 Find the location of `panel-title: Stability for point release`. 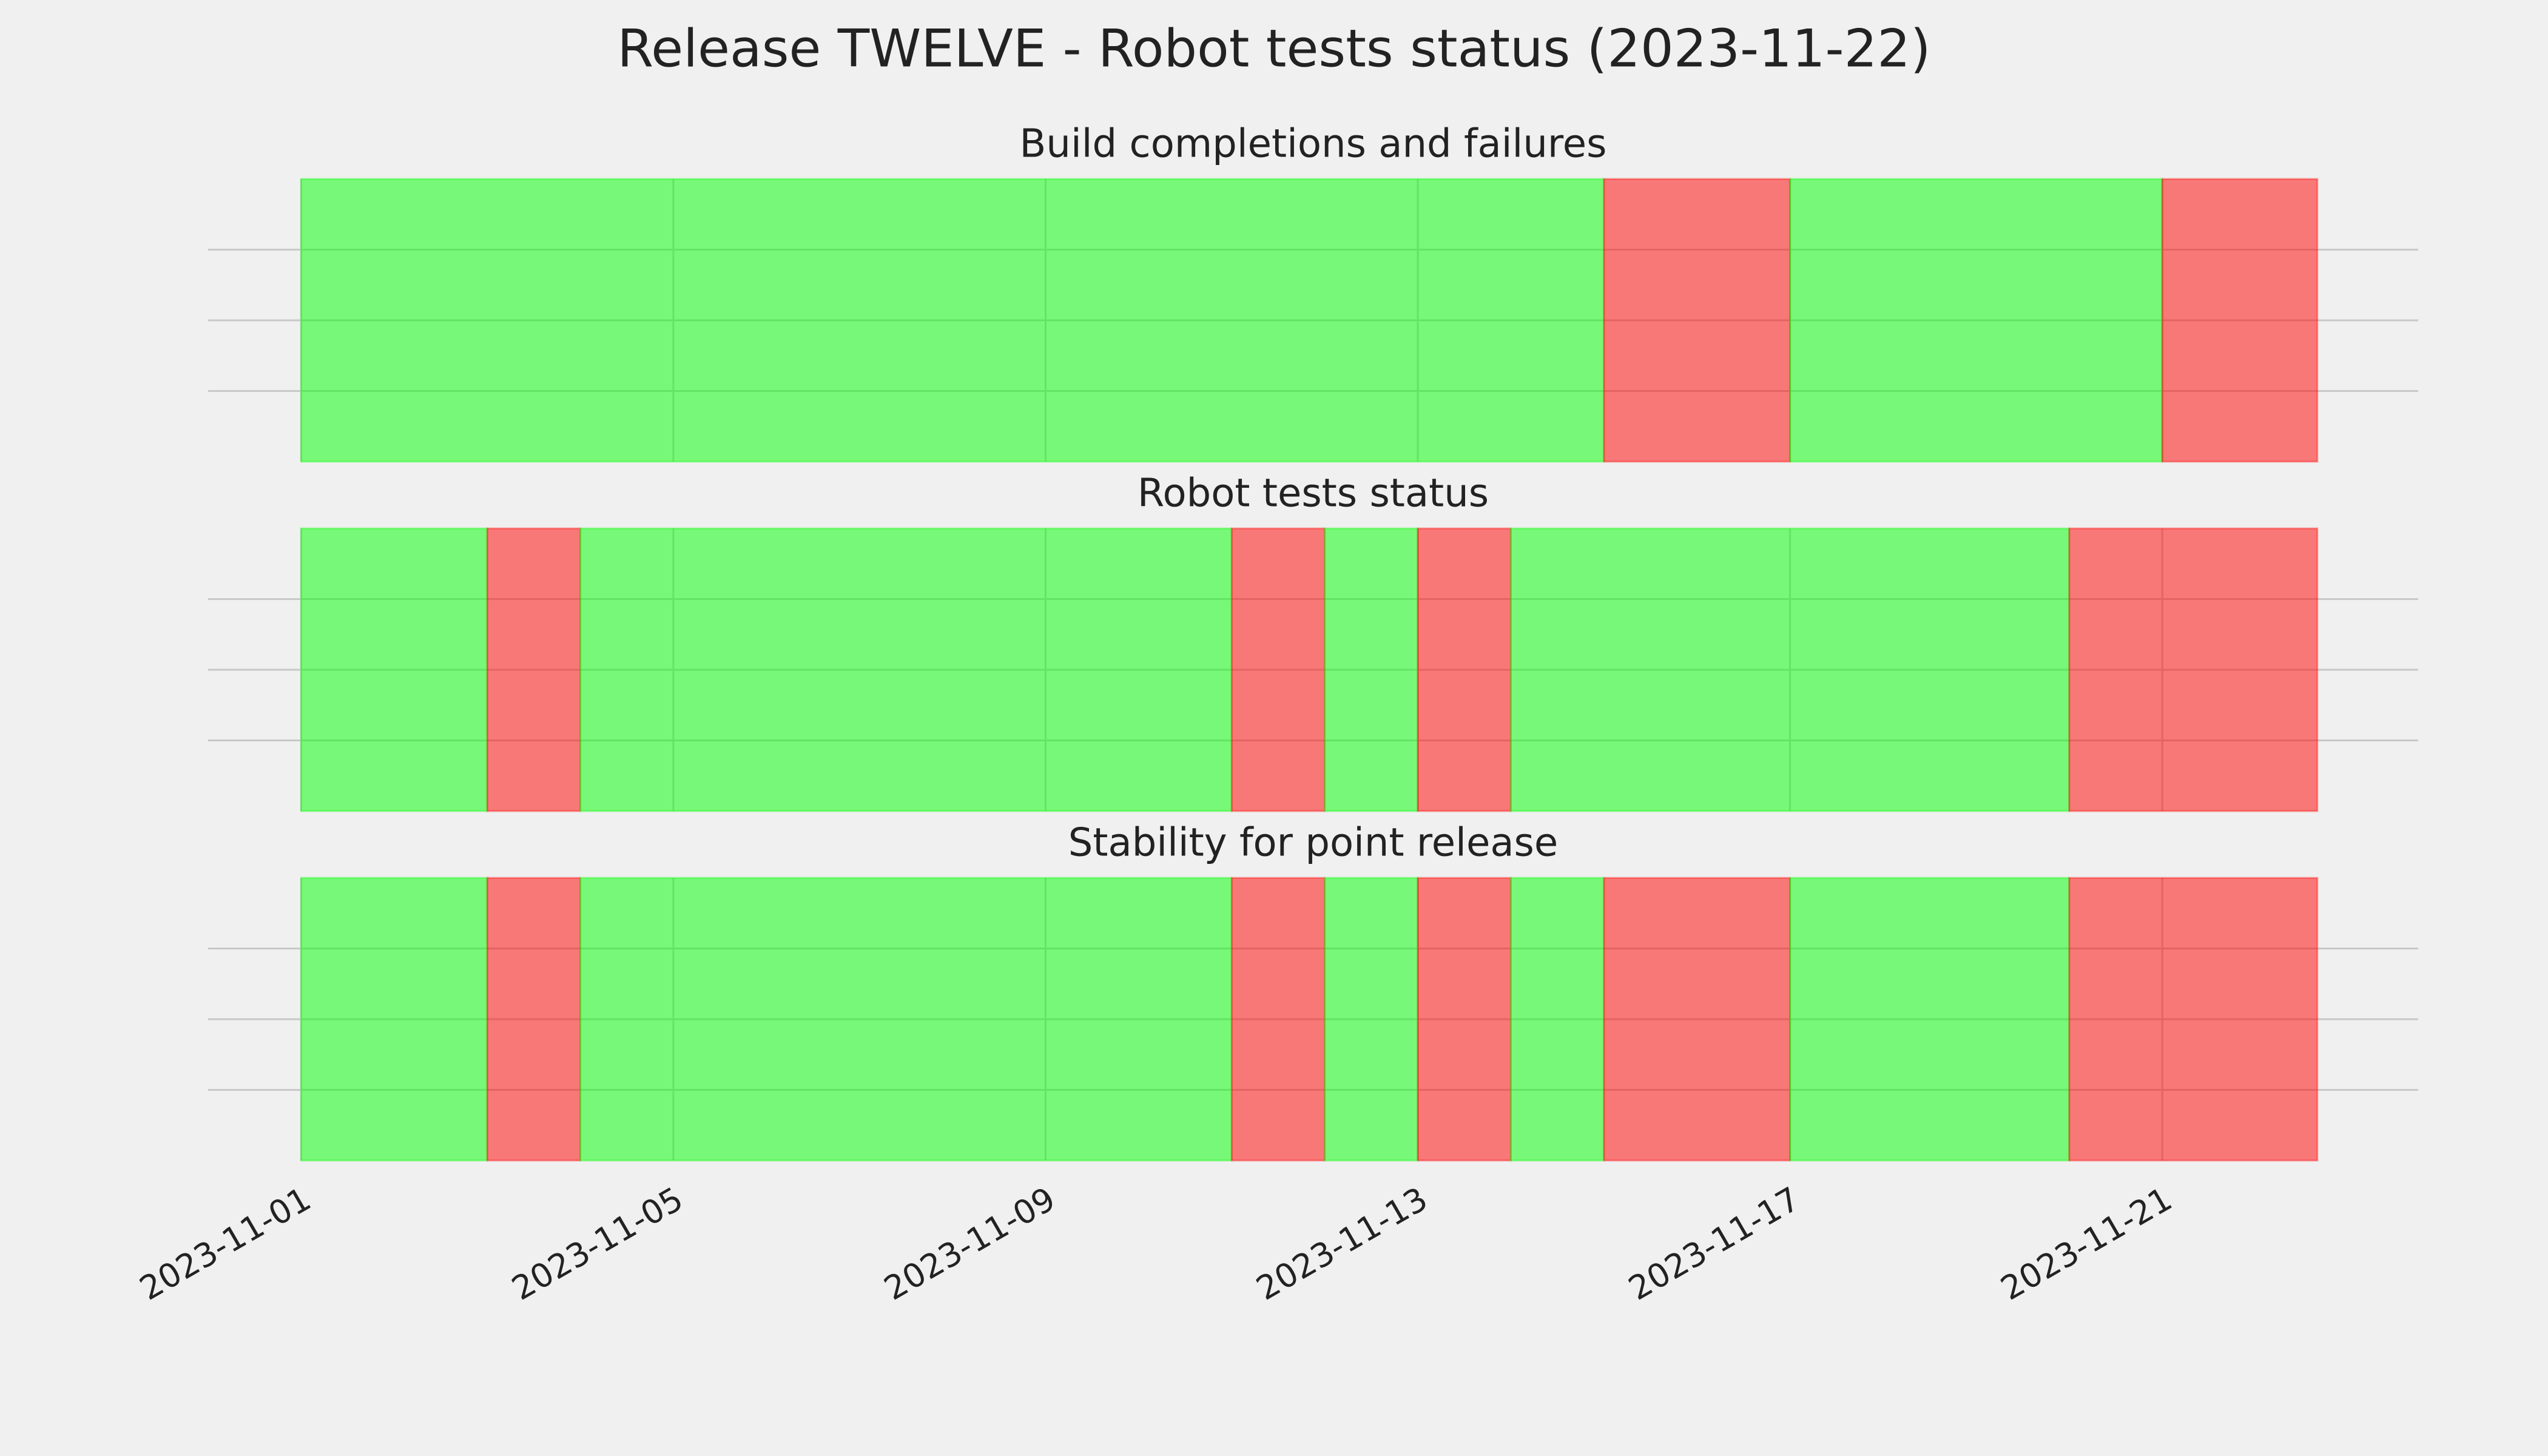

panel-title: Stability for point release is located at coordinates (1313, 843).